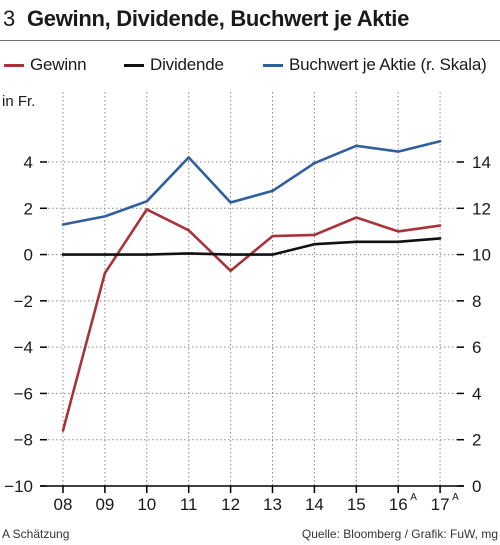  I want to click on legend-swatch-gewinn, so click(14, 65).